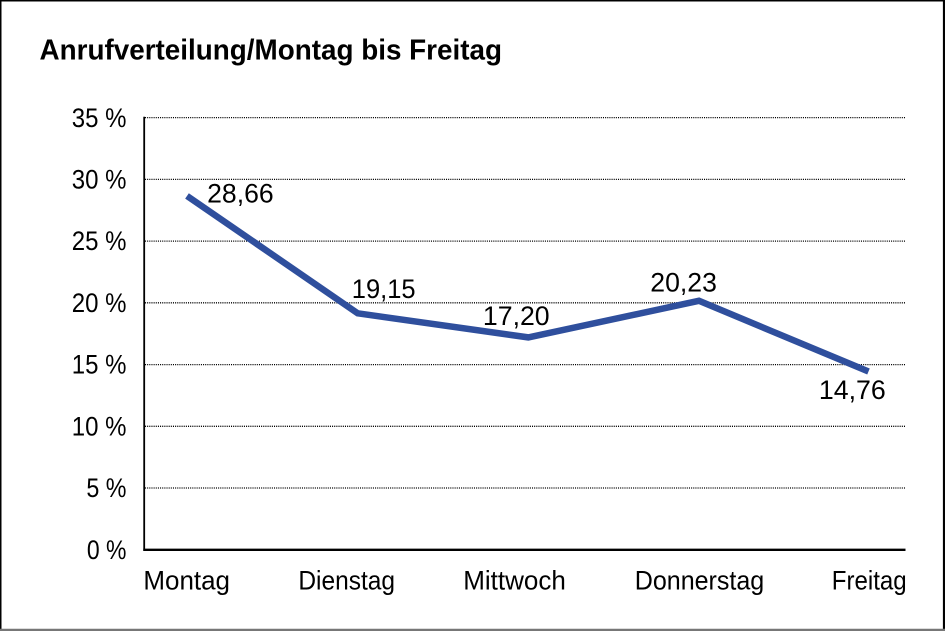  Describe the element at coordinates (107, 550) in the screenshot. I see `svg-text: 0 %` at that location.